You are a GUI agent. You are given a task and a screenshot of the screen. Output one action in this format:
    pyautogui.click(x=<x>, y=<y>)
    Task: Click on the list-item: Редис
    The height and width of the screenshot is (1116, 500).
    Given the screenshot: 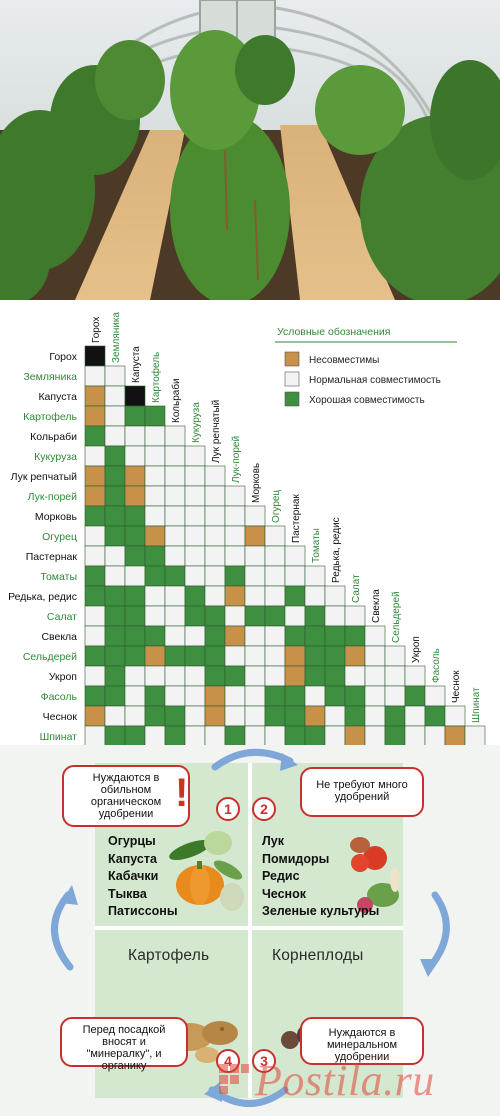 What is the action you would take?
    pyautogui.click(x=281, y=876)
    